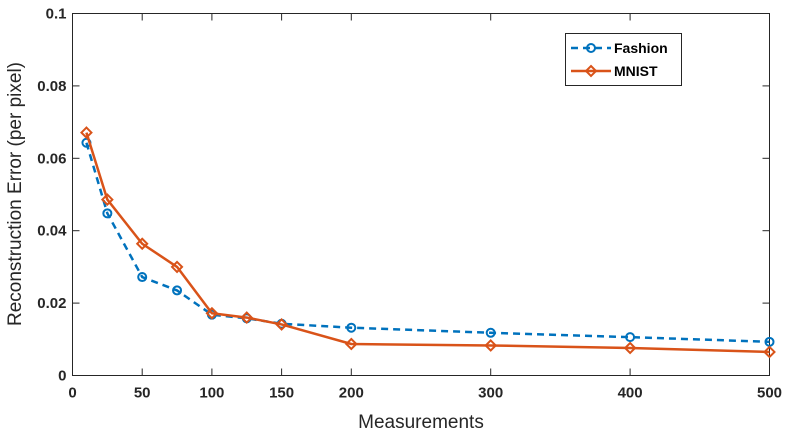 The height and width of the screenshot is (435, 792). Describe the element at coordinates (51, 86) in the screenshot. I see `y-tick-label: 0.08` at that location.